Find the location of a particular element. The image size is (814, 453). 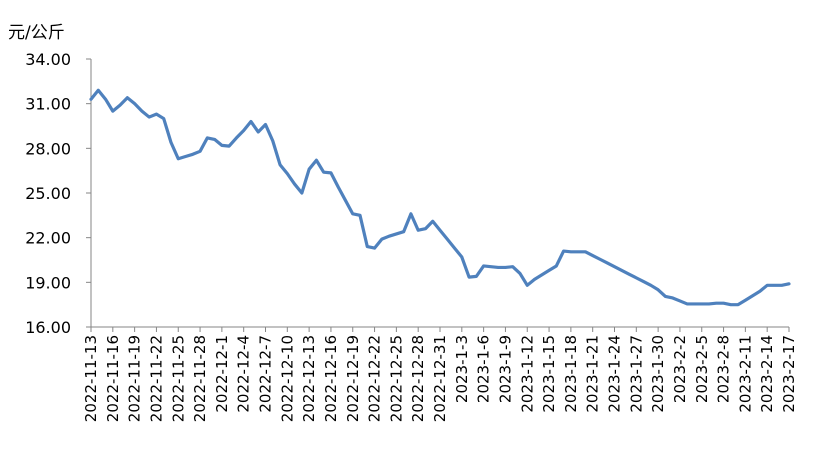

x-tick-label: 2023-2-8 is located at coordinates (724, 369).